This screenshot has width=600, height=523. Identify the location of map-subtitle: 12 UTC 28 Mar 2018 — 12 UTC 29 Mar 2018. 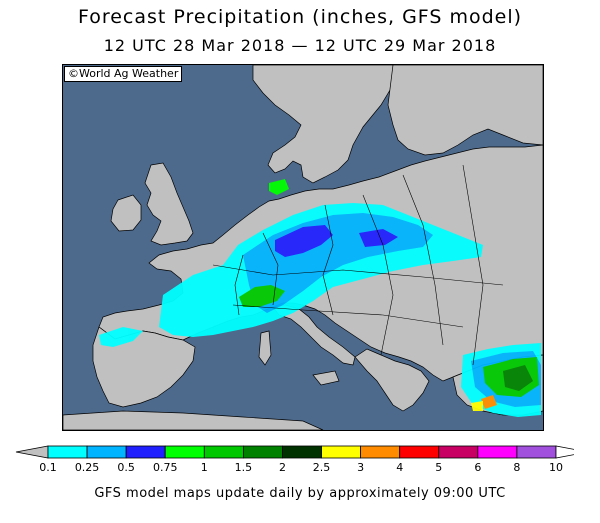
(300, 45).